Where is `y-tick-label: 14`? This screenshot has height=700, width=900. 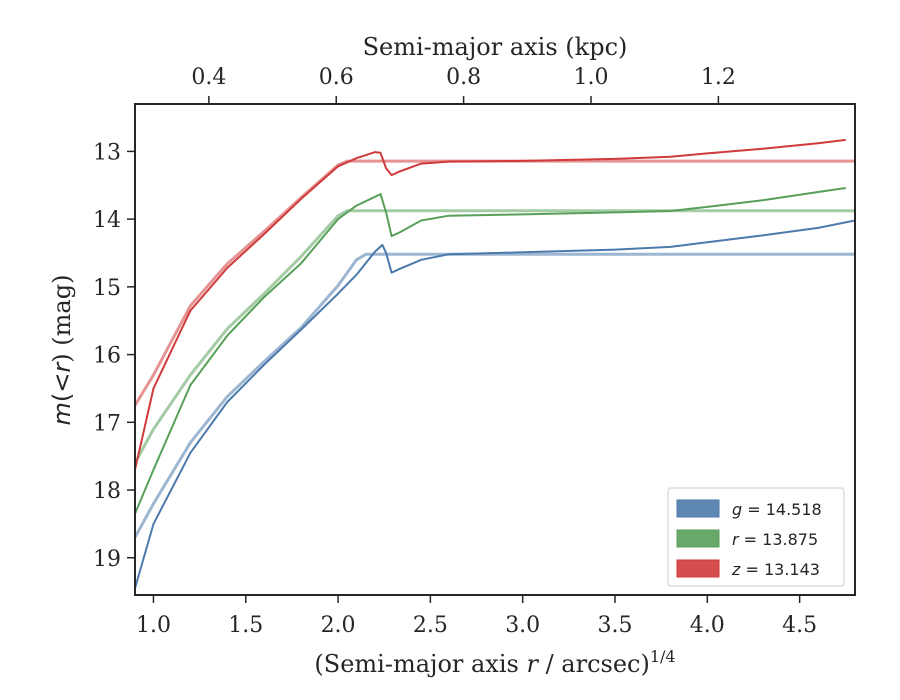 y-tick-label: 14 is located at coordinates (107, 220).